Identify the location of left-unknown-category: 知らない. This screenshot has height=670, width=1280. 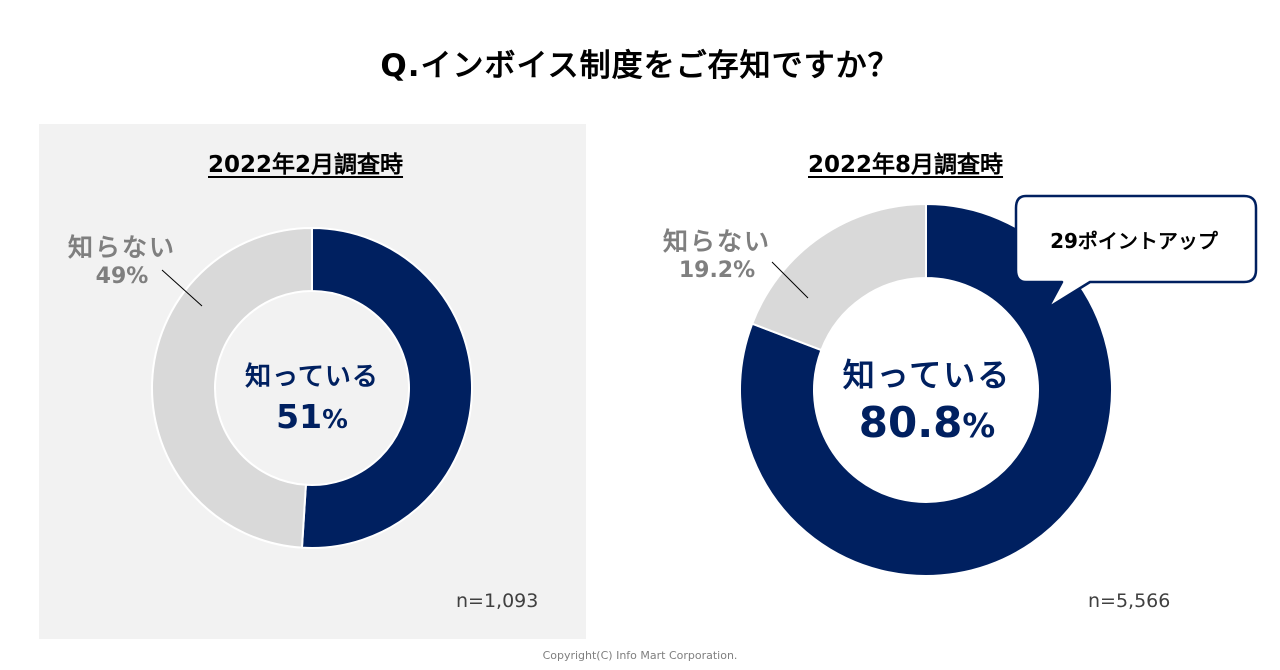
(121, 247).